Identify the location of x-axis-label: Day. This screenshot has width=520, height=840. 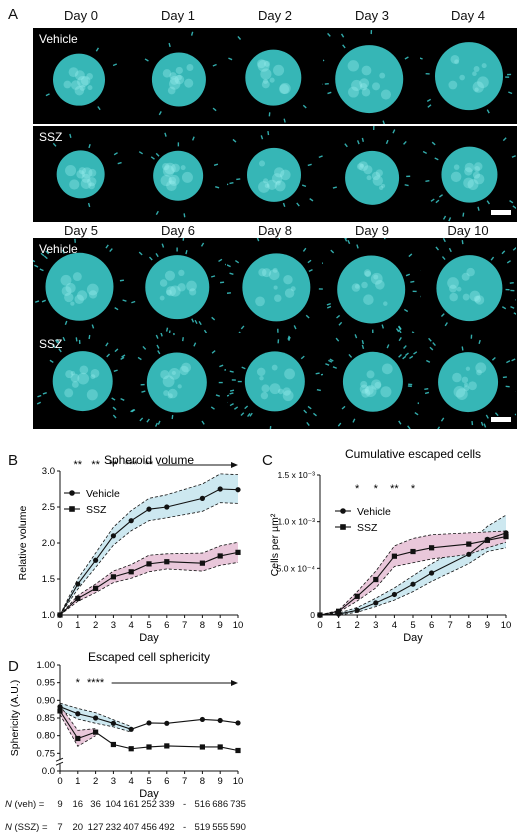
(149, 638).